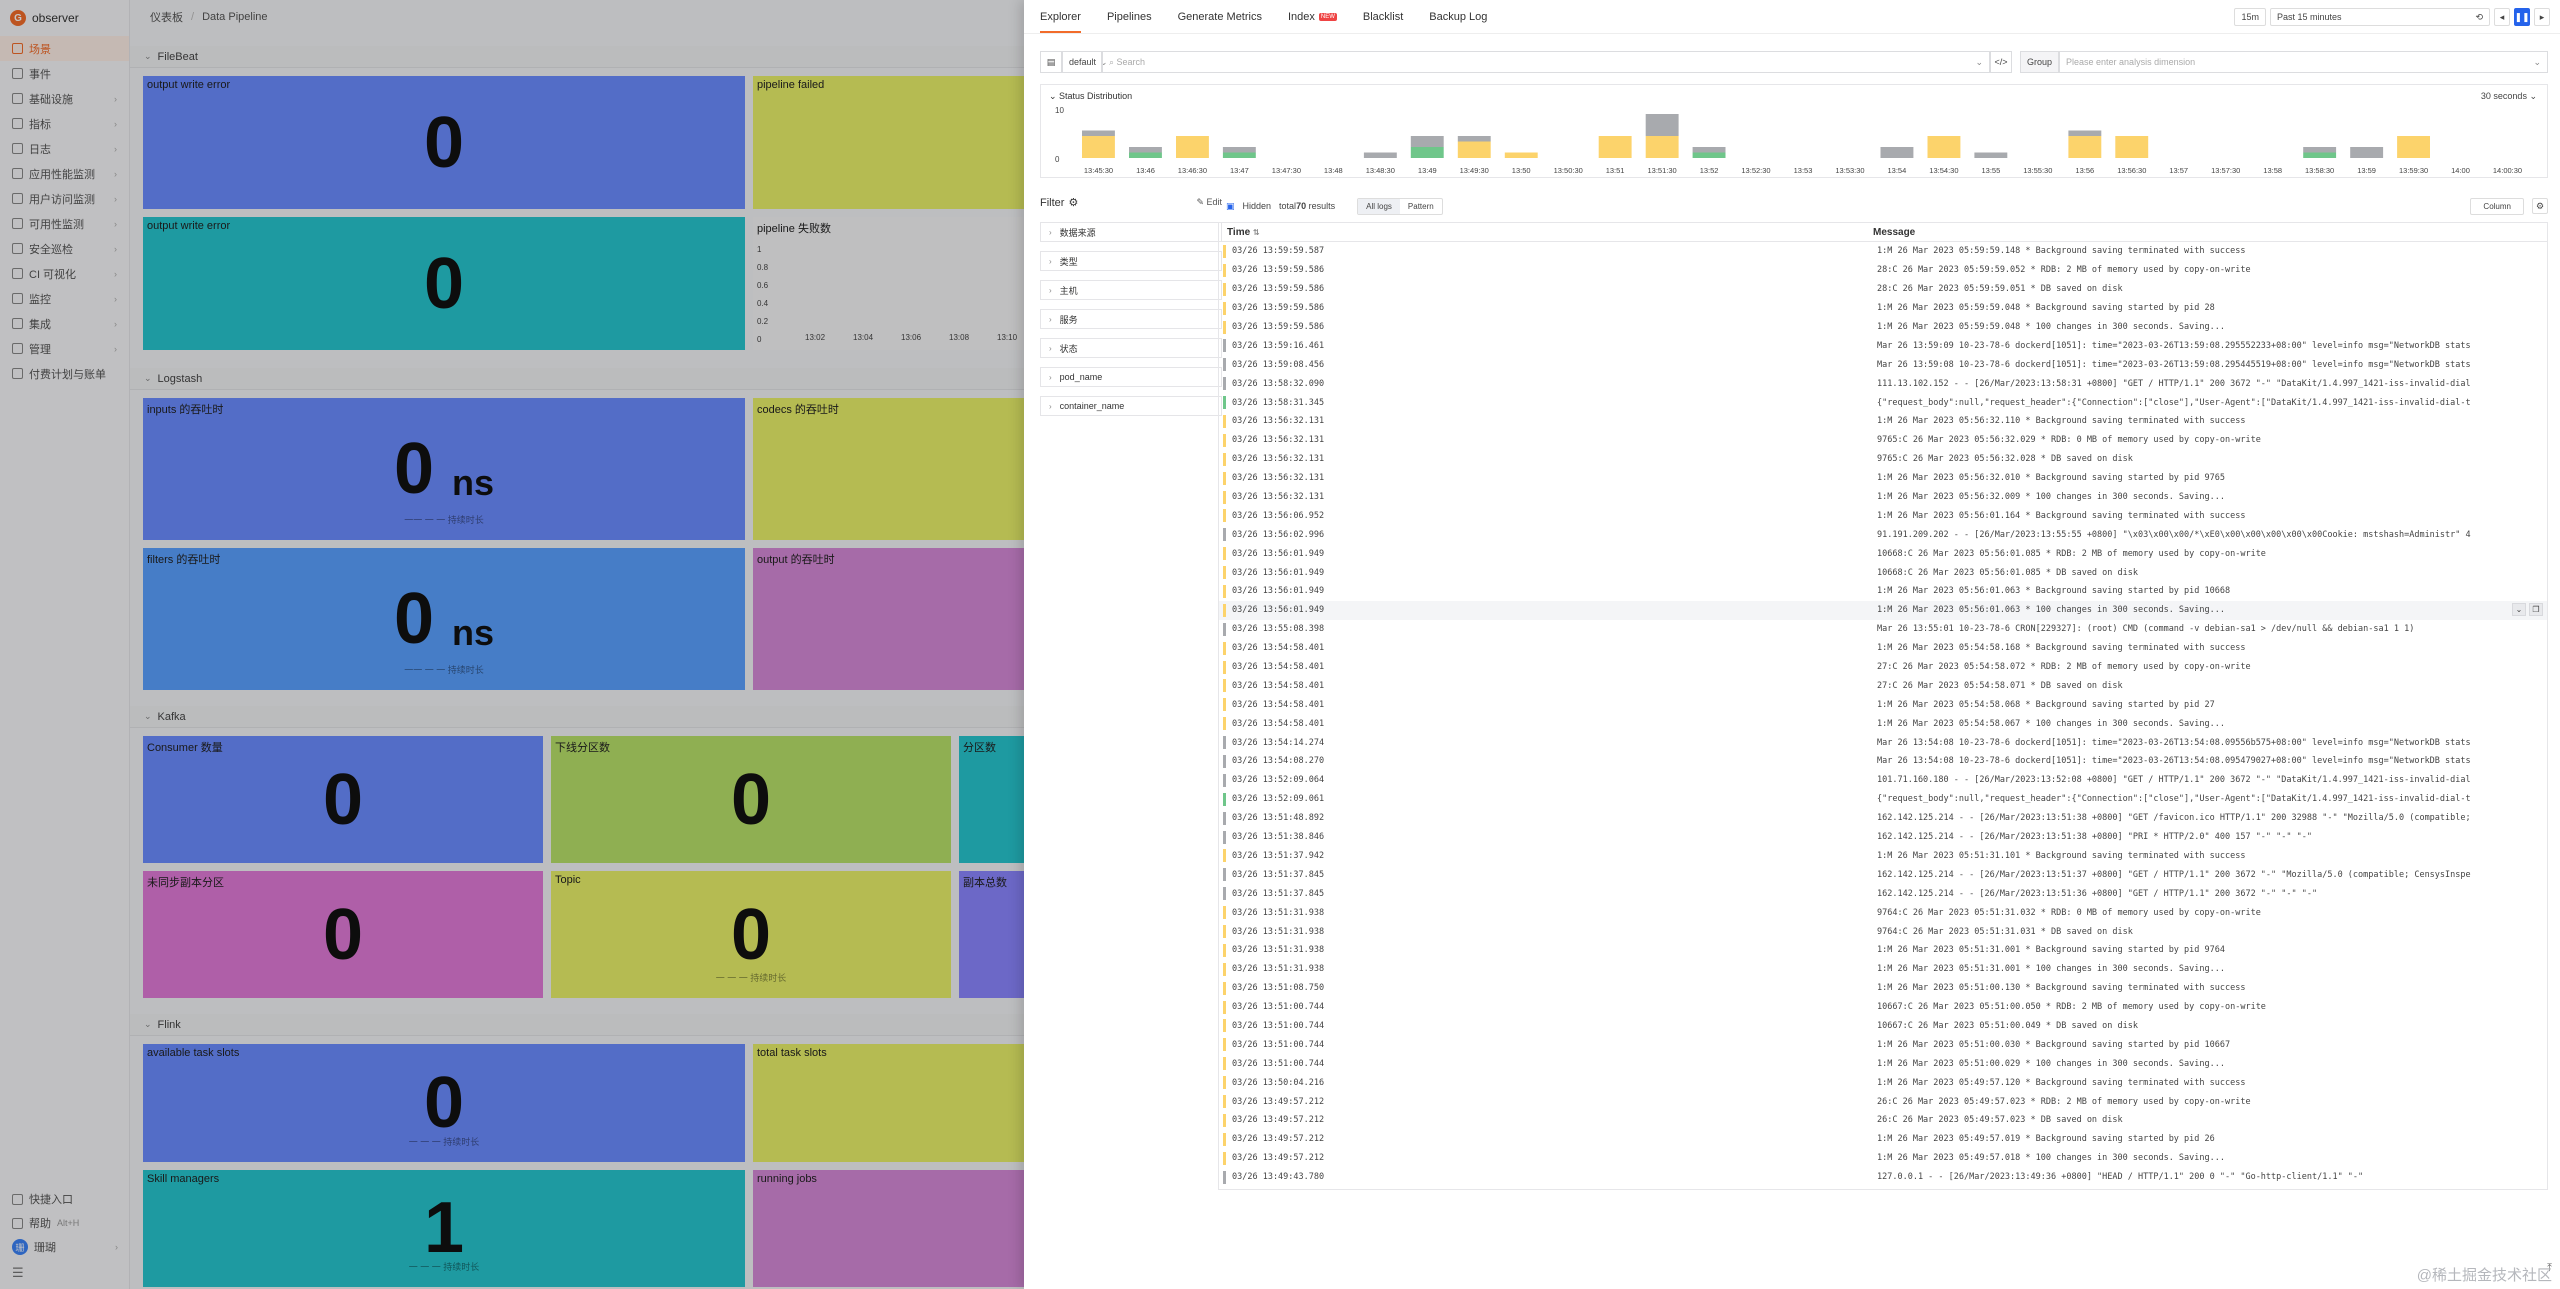 The width and height of the screenshot is (2560, 1289). Describe the element at coordinates (64, 248) in the screenshot. I see `sidebar-item: 安全巡检 ›` at that location.